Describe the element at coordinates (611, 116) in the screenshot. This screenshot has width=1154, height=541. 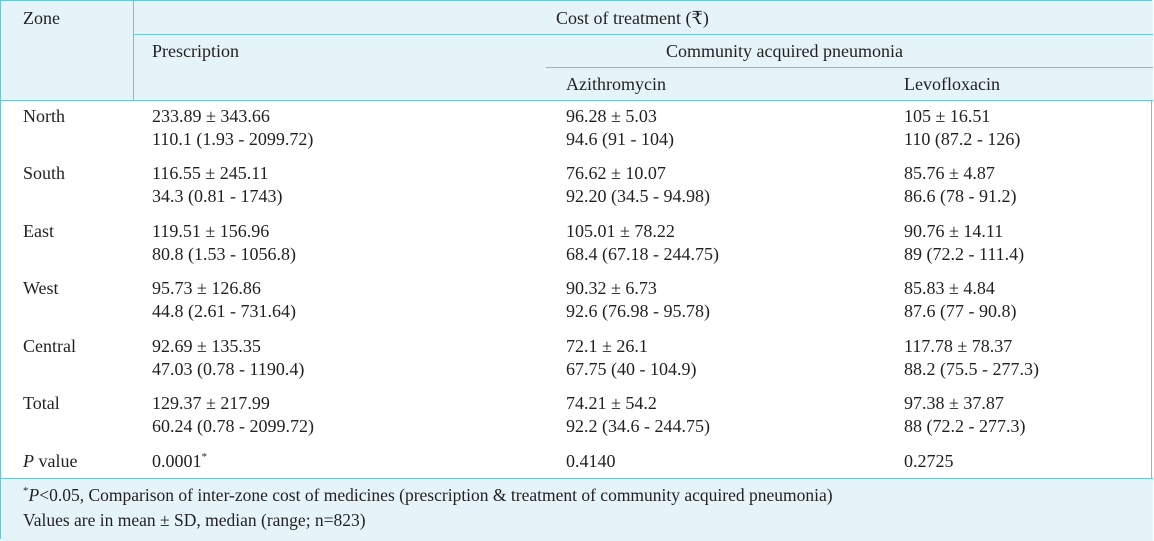
I see `mean-sd: 96.28 ± 5.03` at that location.